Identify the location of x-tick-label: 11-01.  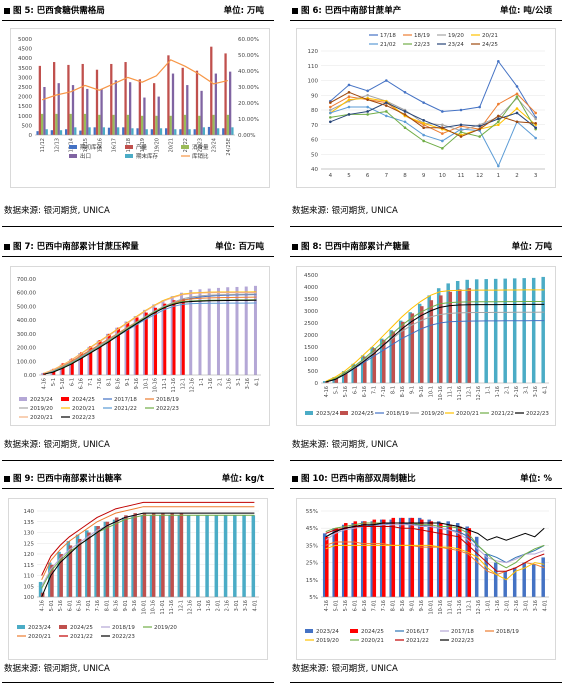
(163, 607).